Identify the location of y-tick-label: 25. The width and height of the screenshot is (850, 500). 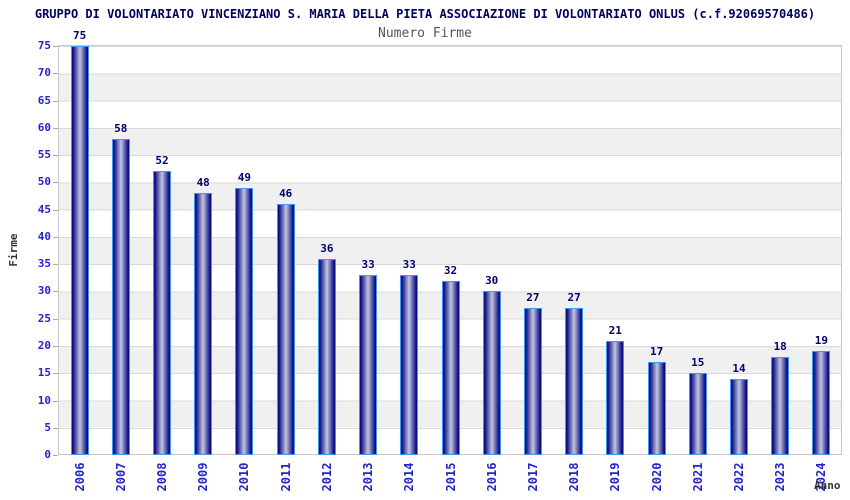
(44, 318).